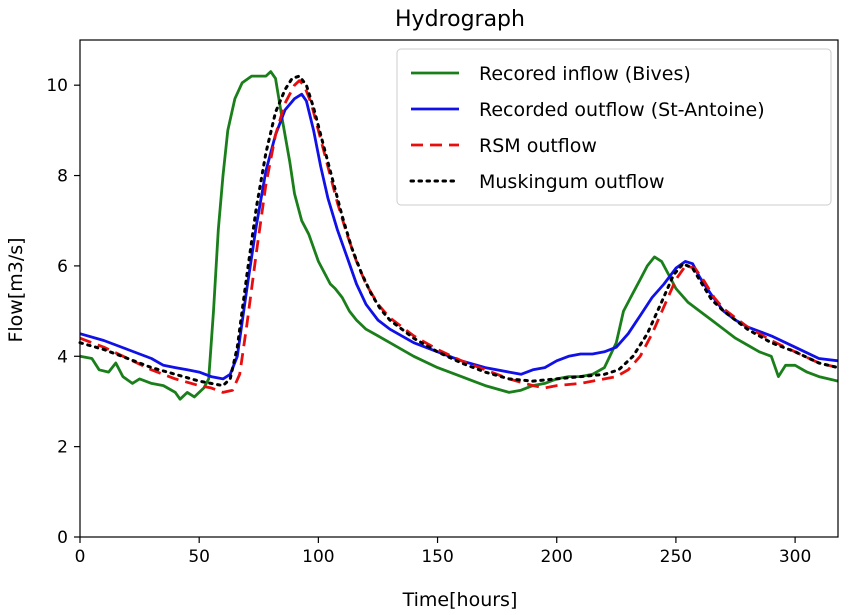 The height and width of the screenshot is (615, 850). Describe the element at coordinates (62, 448) in the screenshot. I see `y-tick-label: 2` at that location.